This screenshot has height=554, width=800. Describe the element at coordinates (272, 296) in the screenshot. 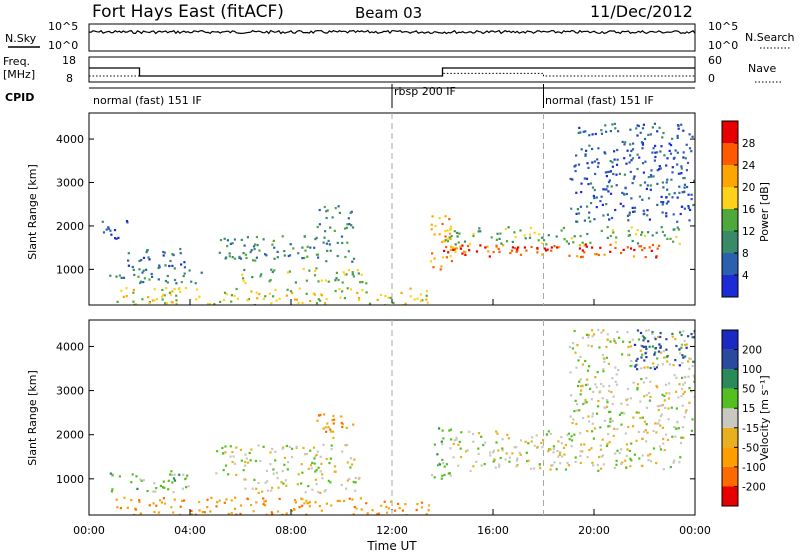

I see `echo-region` at that location.